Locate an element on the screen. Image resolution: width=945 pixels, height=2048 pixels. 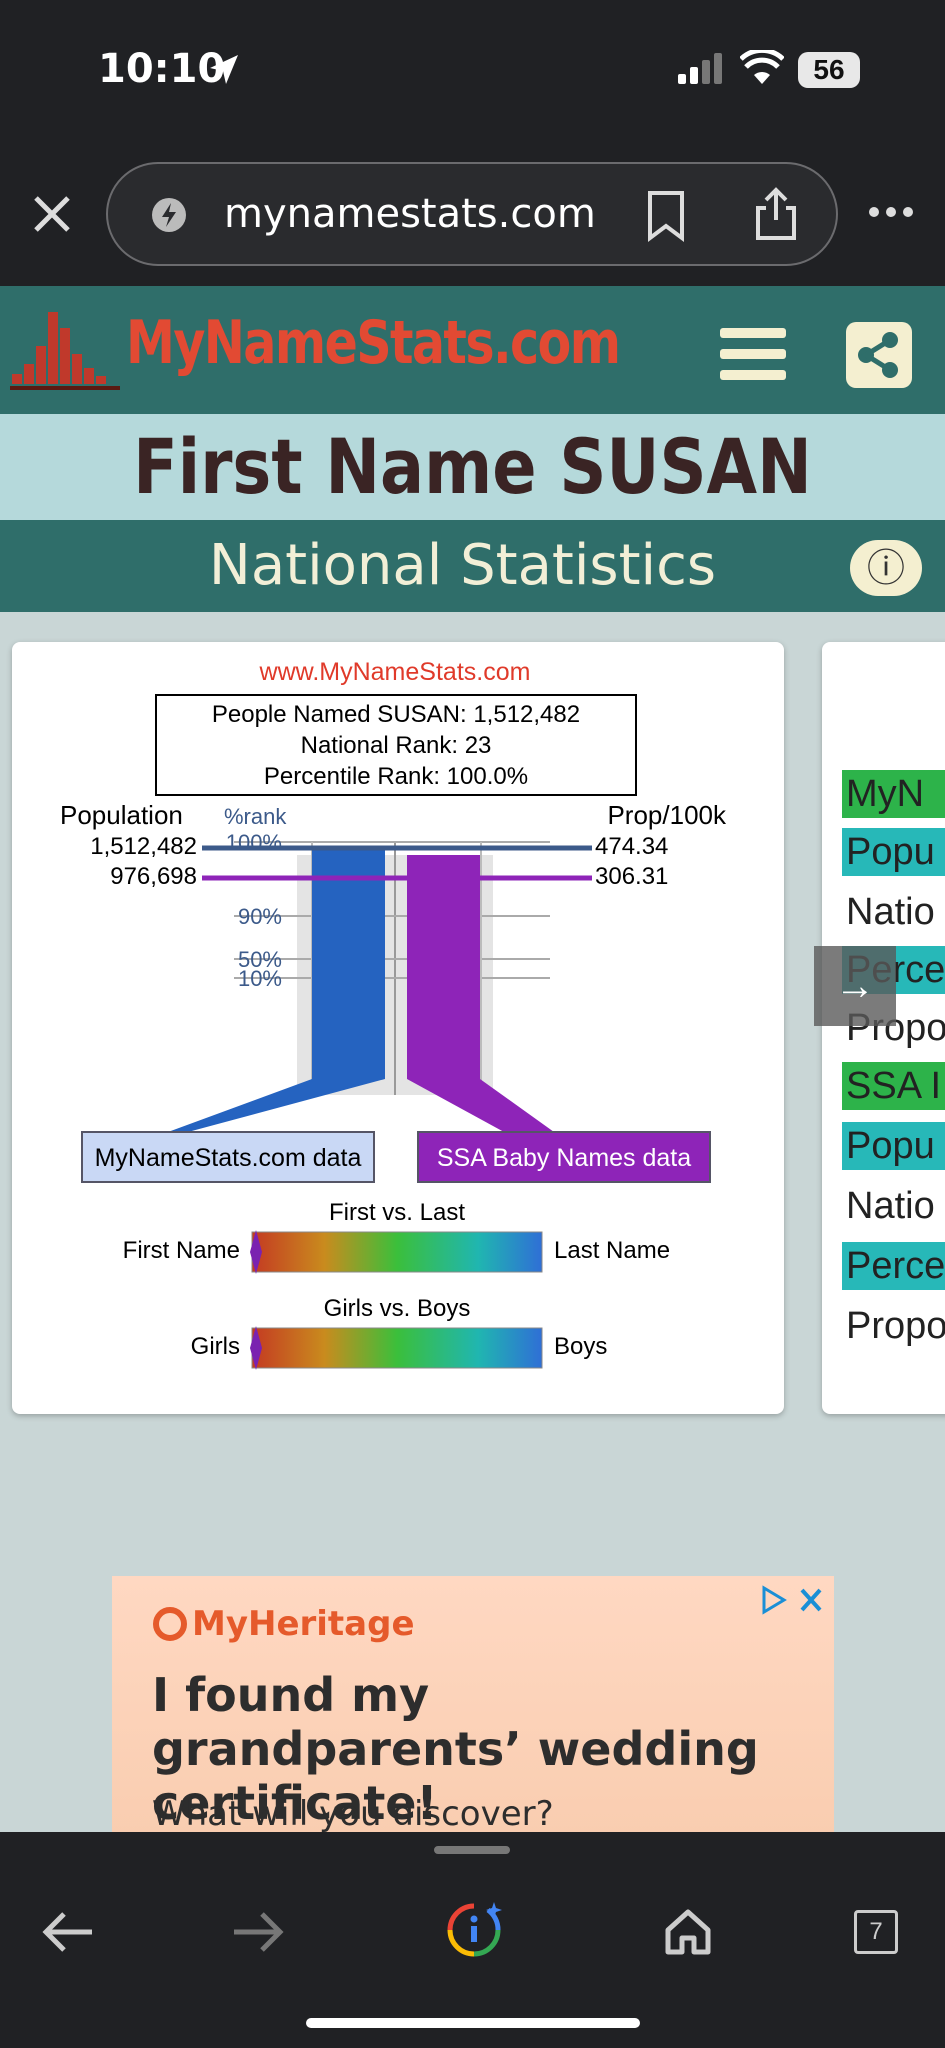
summary-line-percentile: Percentile Rank: 100.0% is located at coordinates (396, 776).